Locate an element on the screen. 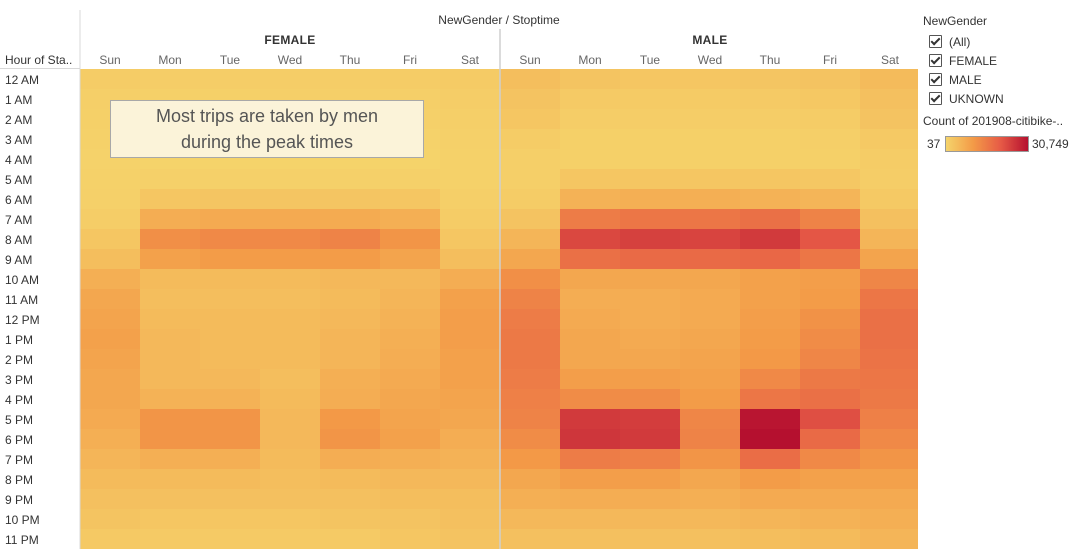 Image resolution: width=1074 pixels, height=550 pixels. filter-item-male: MALE is located at coordinates (1001, 79).